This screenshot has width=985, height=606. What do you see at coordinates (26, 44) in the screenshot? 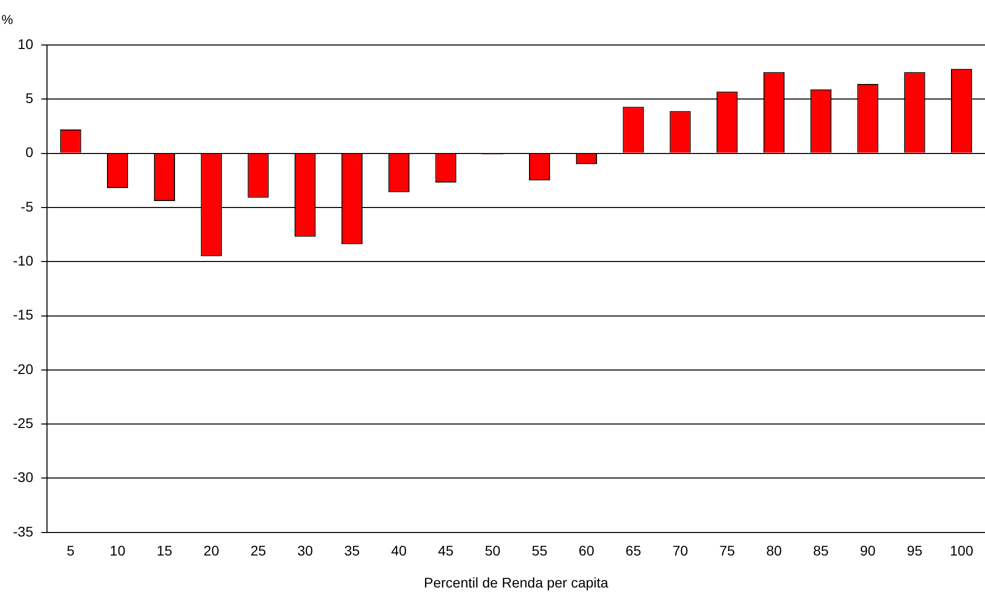
I see `y-tick-label: 10` at bounding box center [26, 44].